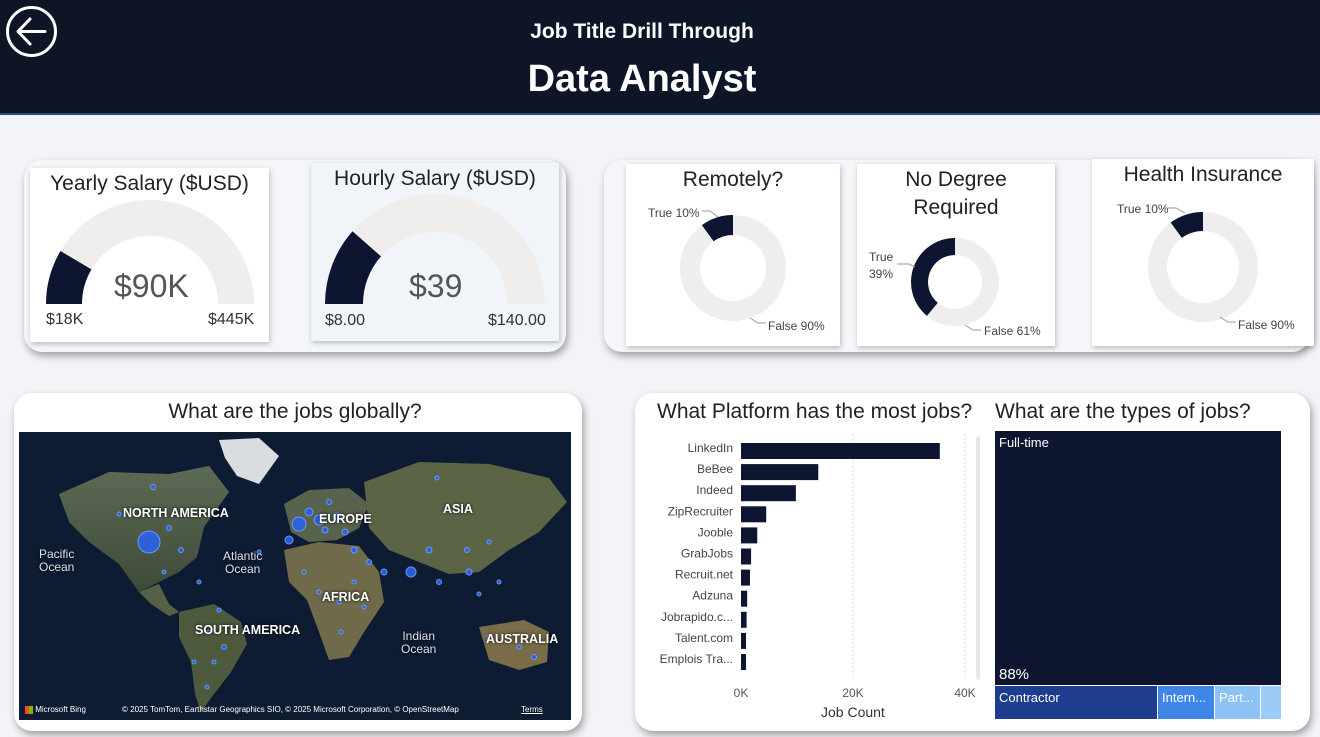  What do you see at coordinates (29, 709) in the screenshot?
I see `microsoft-logo-icon` at bounding box center [29, 709].